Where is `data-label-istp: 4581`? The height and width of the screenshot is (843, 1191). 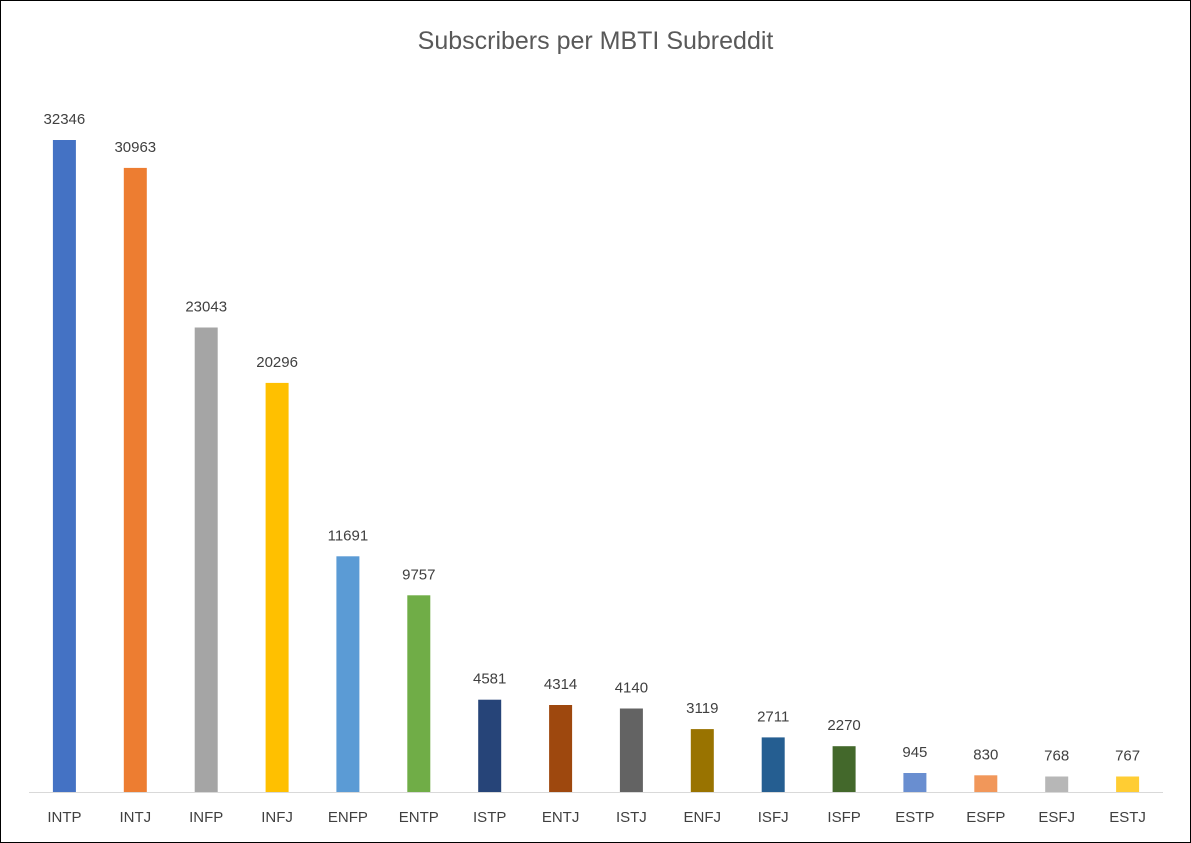 data-label-istp: 4581 is located at coordinates (489, 679).